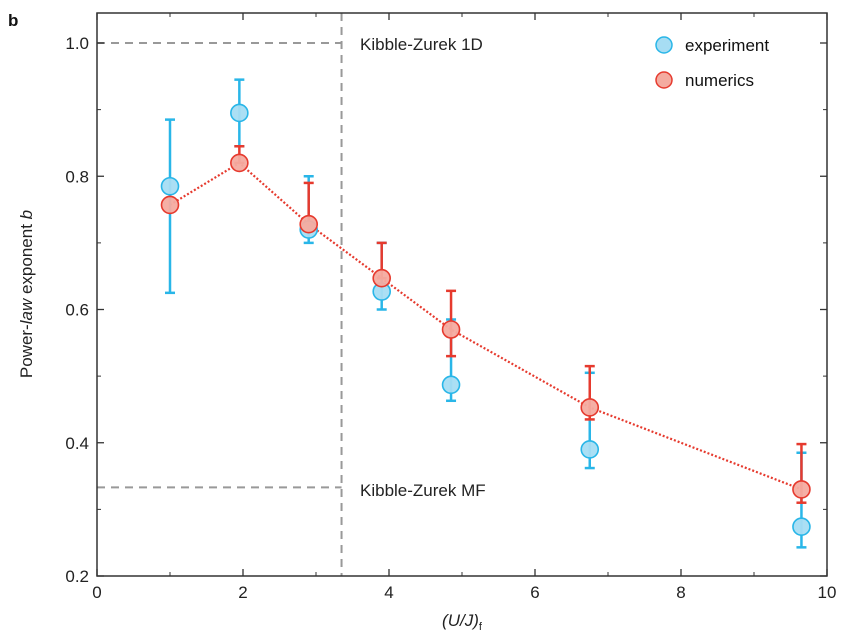 This screenshot has width=843, height=635. Describe the element at coordinates (77, 576) in the screenshot. I see `y-tick-label: 0.2` at that location.